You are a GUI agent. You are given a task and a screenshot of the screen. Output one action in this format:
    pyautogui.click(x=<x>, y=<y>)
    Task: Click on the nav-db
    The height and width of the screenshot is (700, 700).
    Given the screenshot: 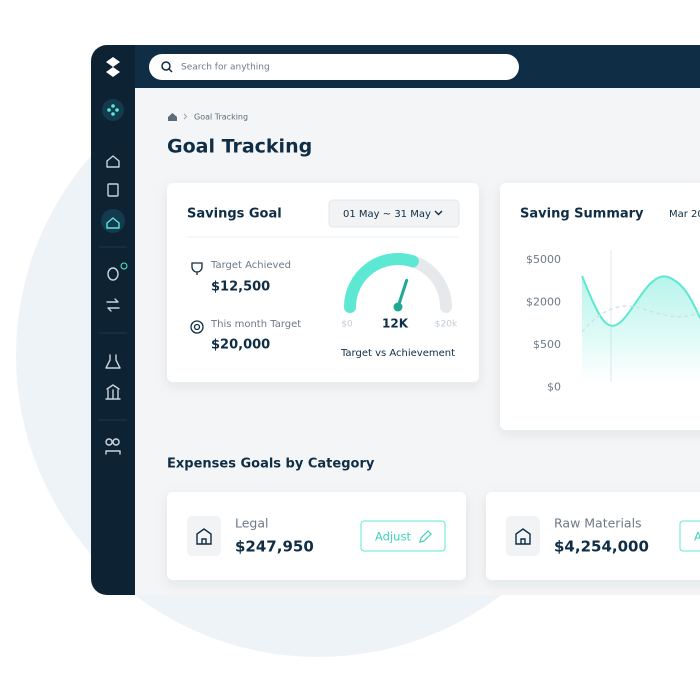 What is the action you would take?
    pyautogui.click(x=113, y=274)
    